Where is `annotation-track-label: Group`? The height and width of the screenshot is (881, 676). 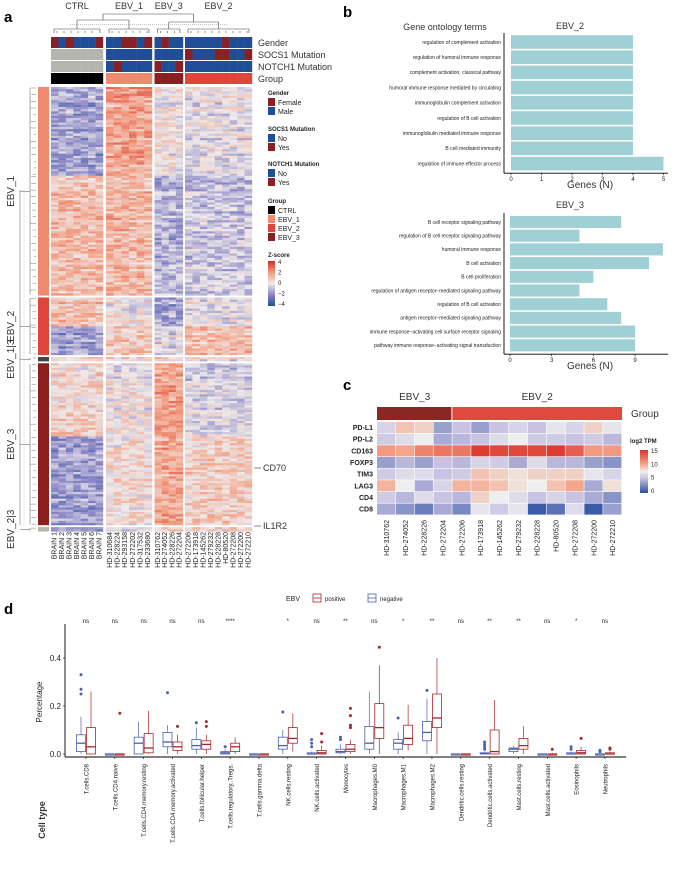 annotation-track-label: Group is located at coordinates (270, 79).